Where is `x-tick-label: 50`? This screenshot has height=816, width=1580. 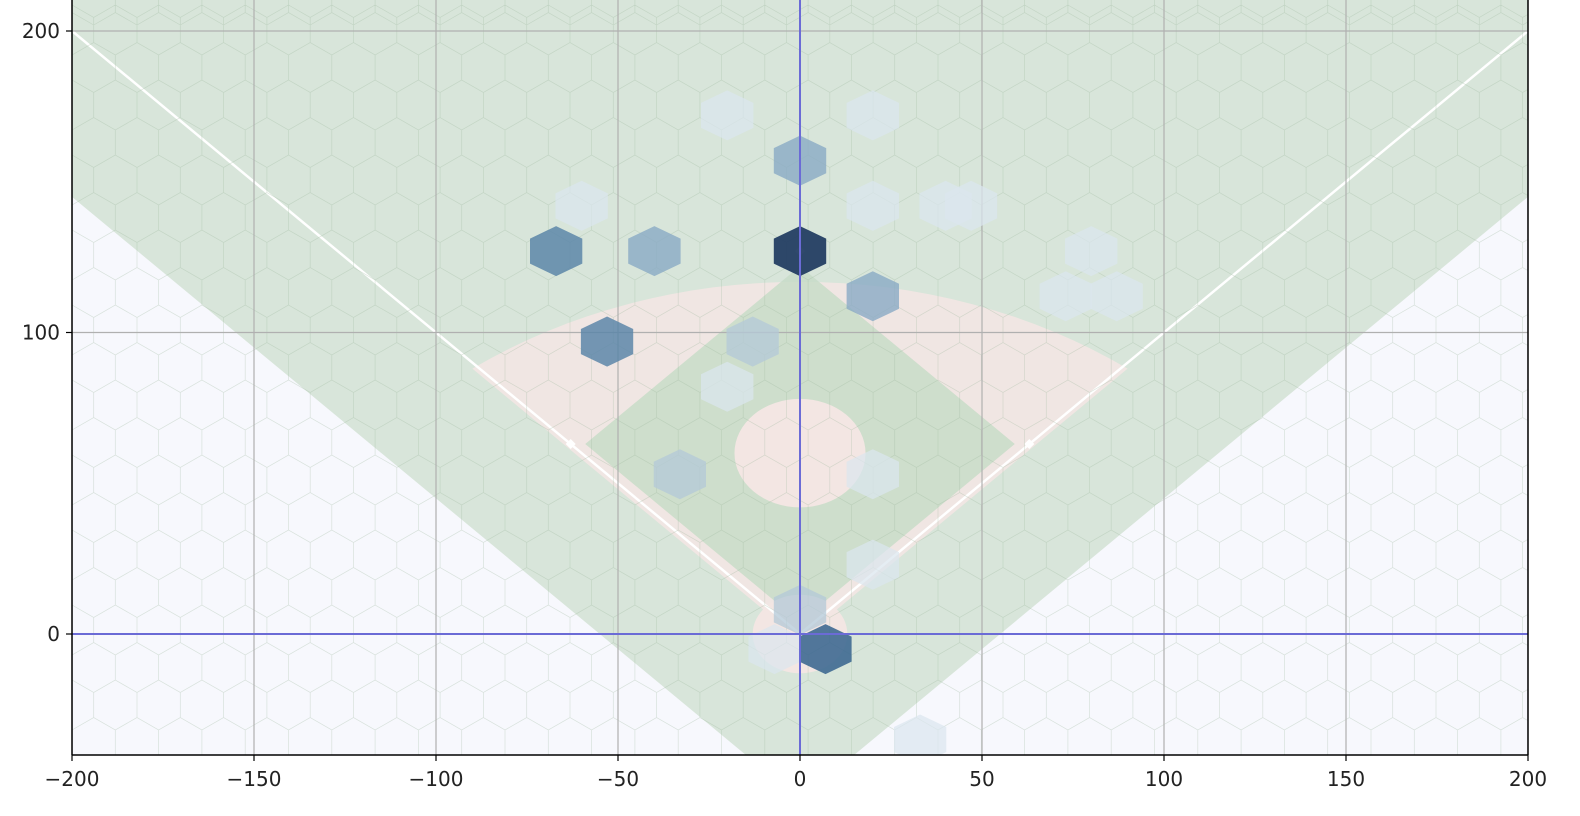 x-tick-label: 50 is located at coordinates (981, 779).